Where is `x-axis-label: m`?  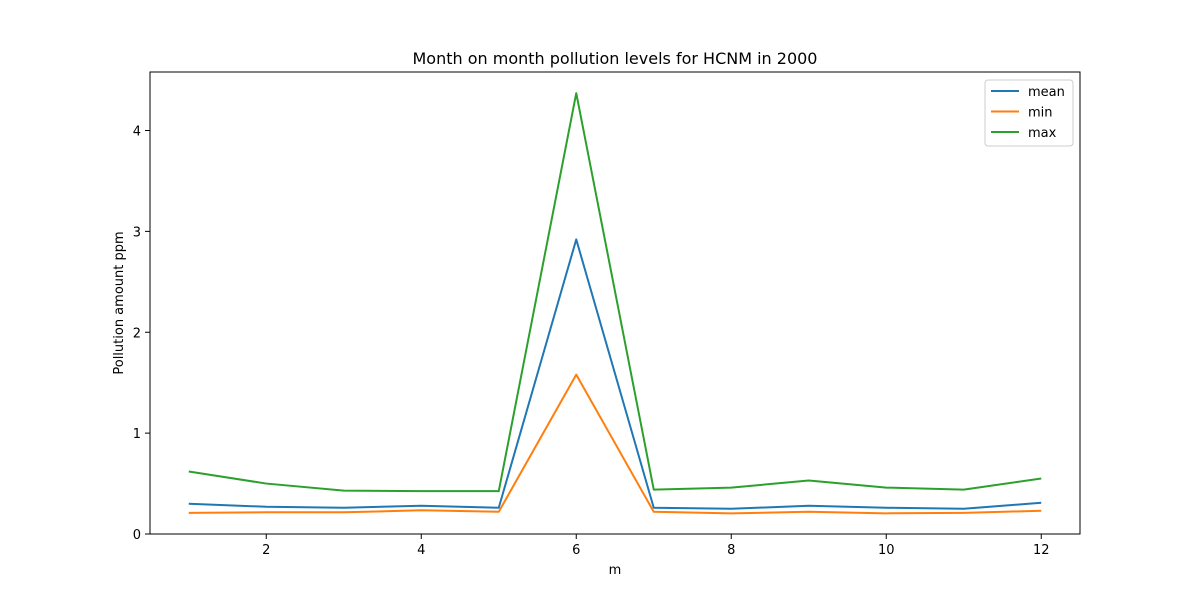 x-axis-label: m is located at coordinates (615, 570).